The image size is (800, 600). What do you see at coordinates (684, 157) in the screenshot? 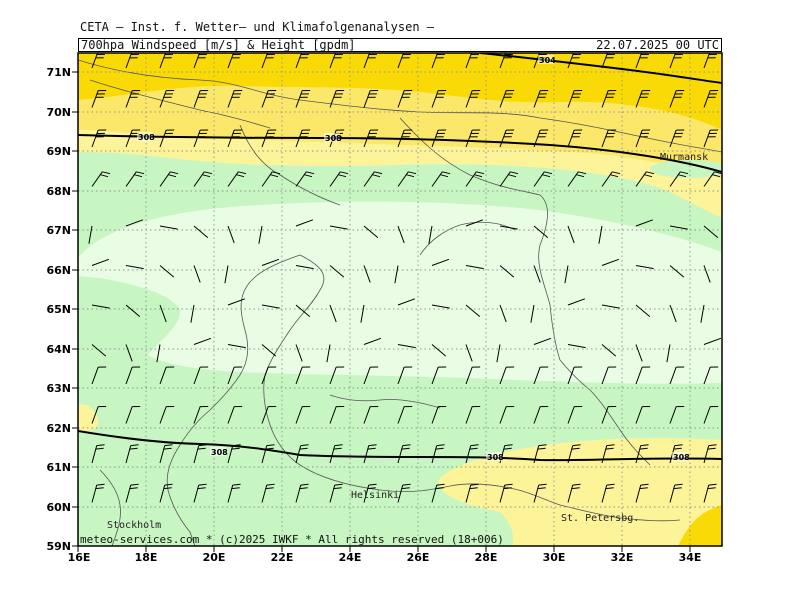
I see `city-label-murmansk: Murmansk` at bounding box center [684, 157].